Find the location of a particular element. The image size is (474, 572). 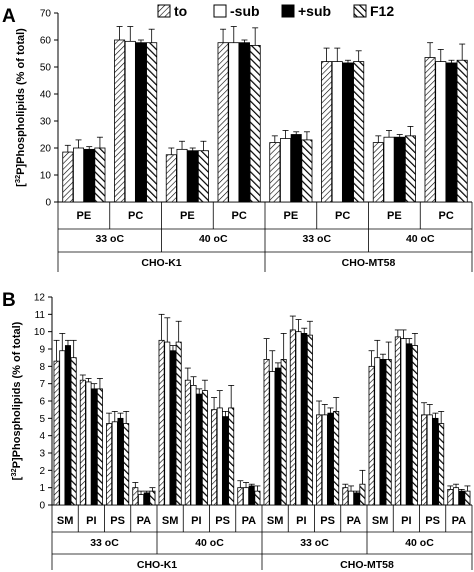

y-tick-label: 10 is located at coordinates (40, 332).